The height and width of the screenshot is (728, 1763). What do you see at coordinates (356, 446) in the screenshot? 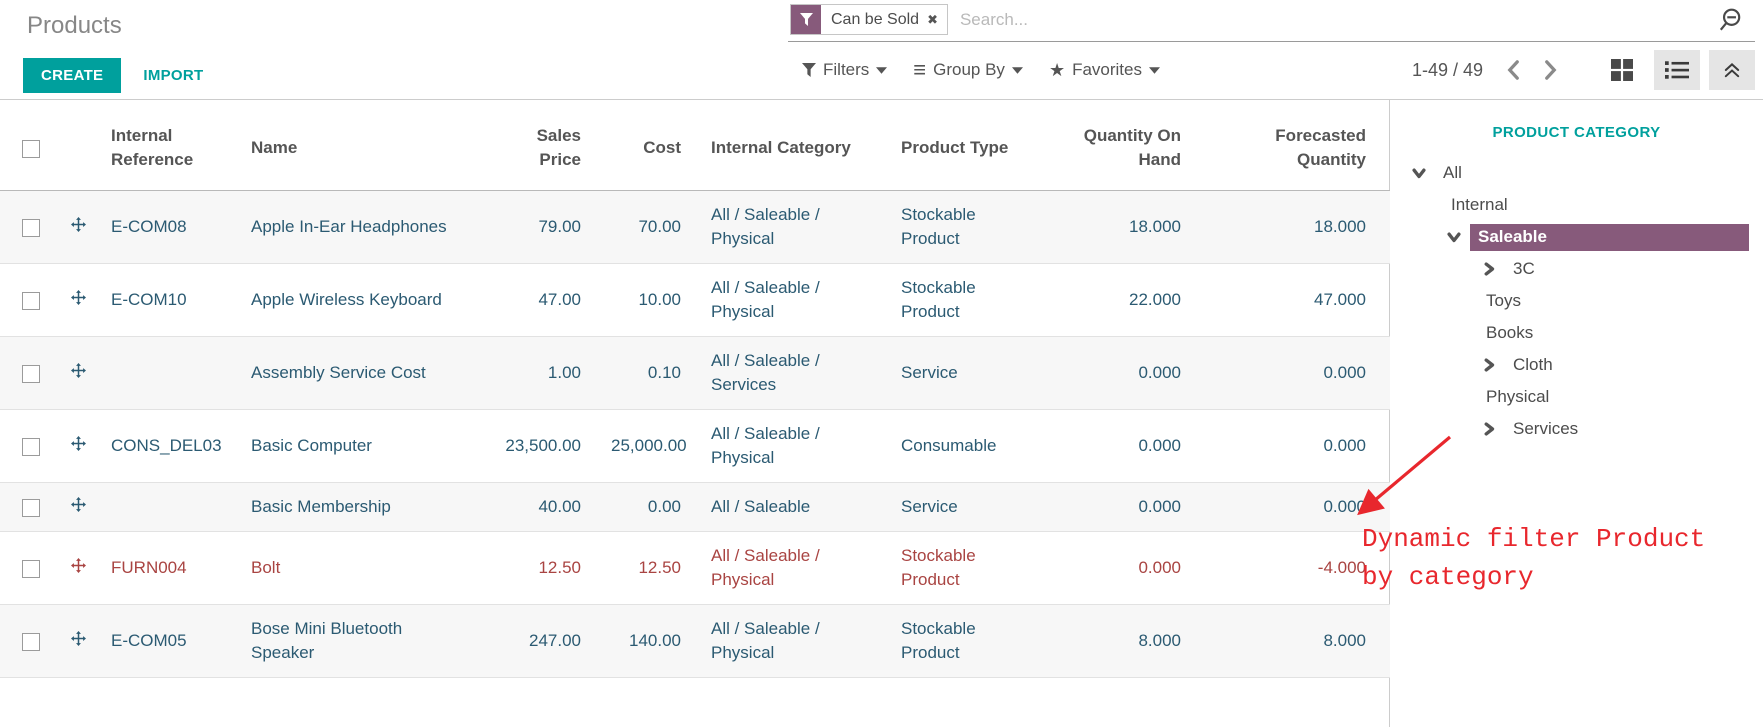
I see `cell-name: Basic Computer` at bounding box center [356, 446].